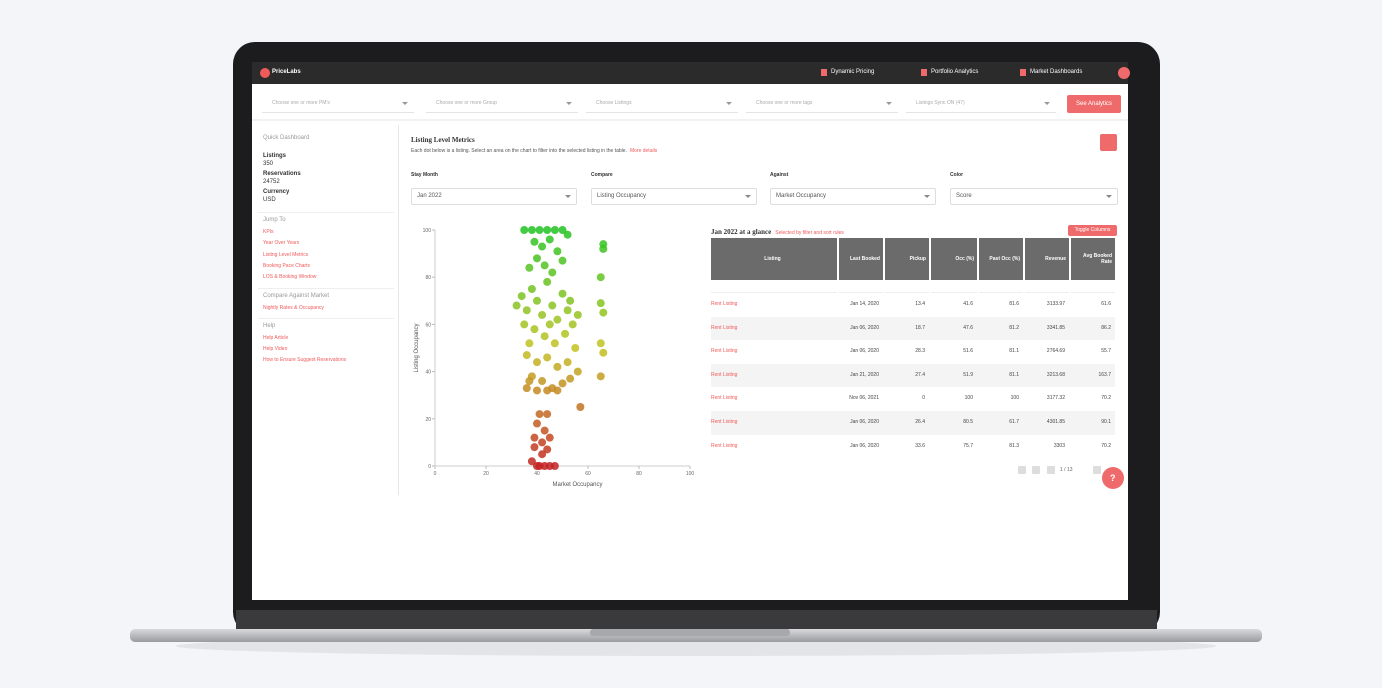 This screenshot has height=688, width=1382. What do you see at coordinates (1092, 230) in the screenshot?
I see `toggle-columns-button: Toggle Columns` at bounding box center [1092, 230].